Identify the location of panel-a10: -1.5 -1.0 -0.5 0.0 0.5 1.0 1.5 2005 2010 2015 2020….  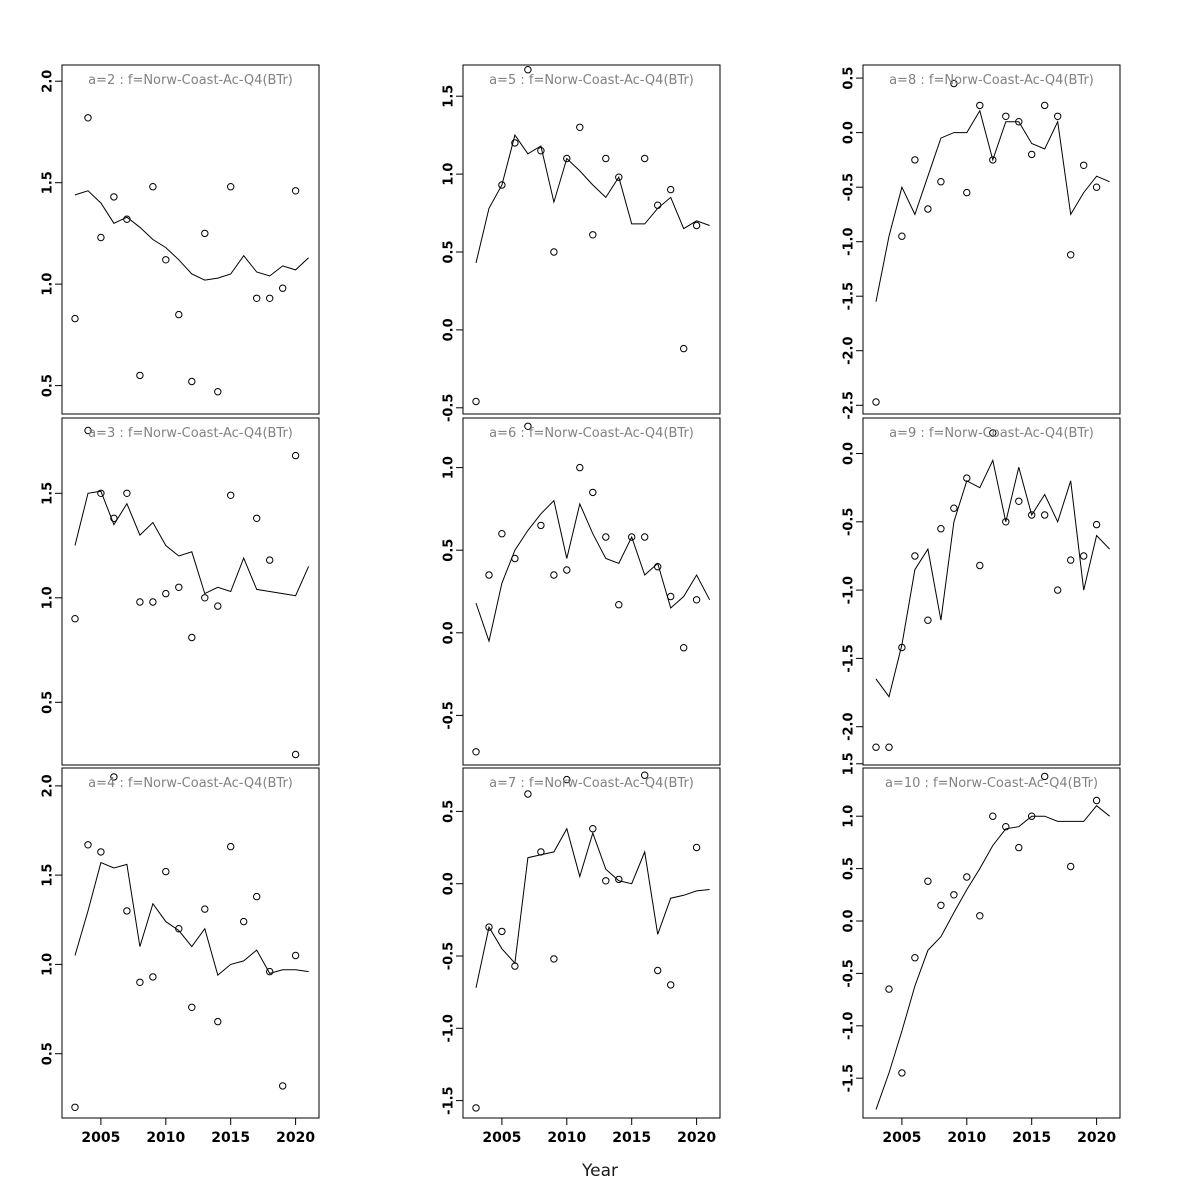
(981, 949).